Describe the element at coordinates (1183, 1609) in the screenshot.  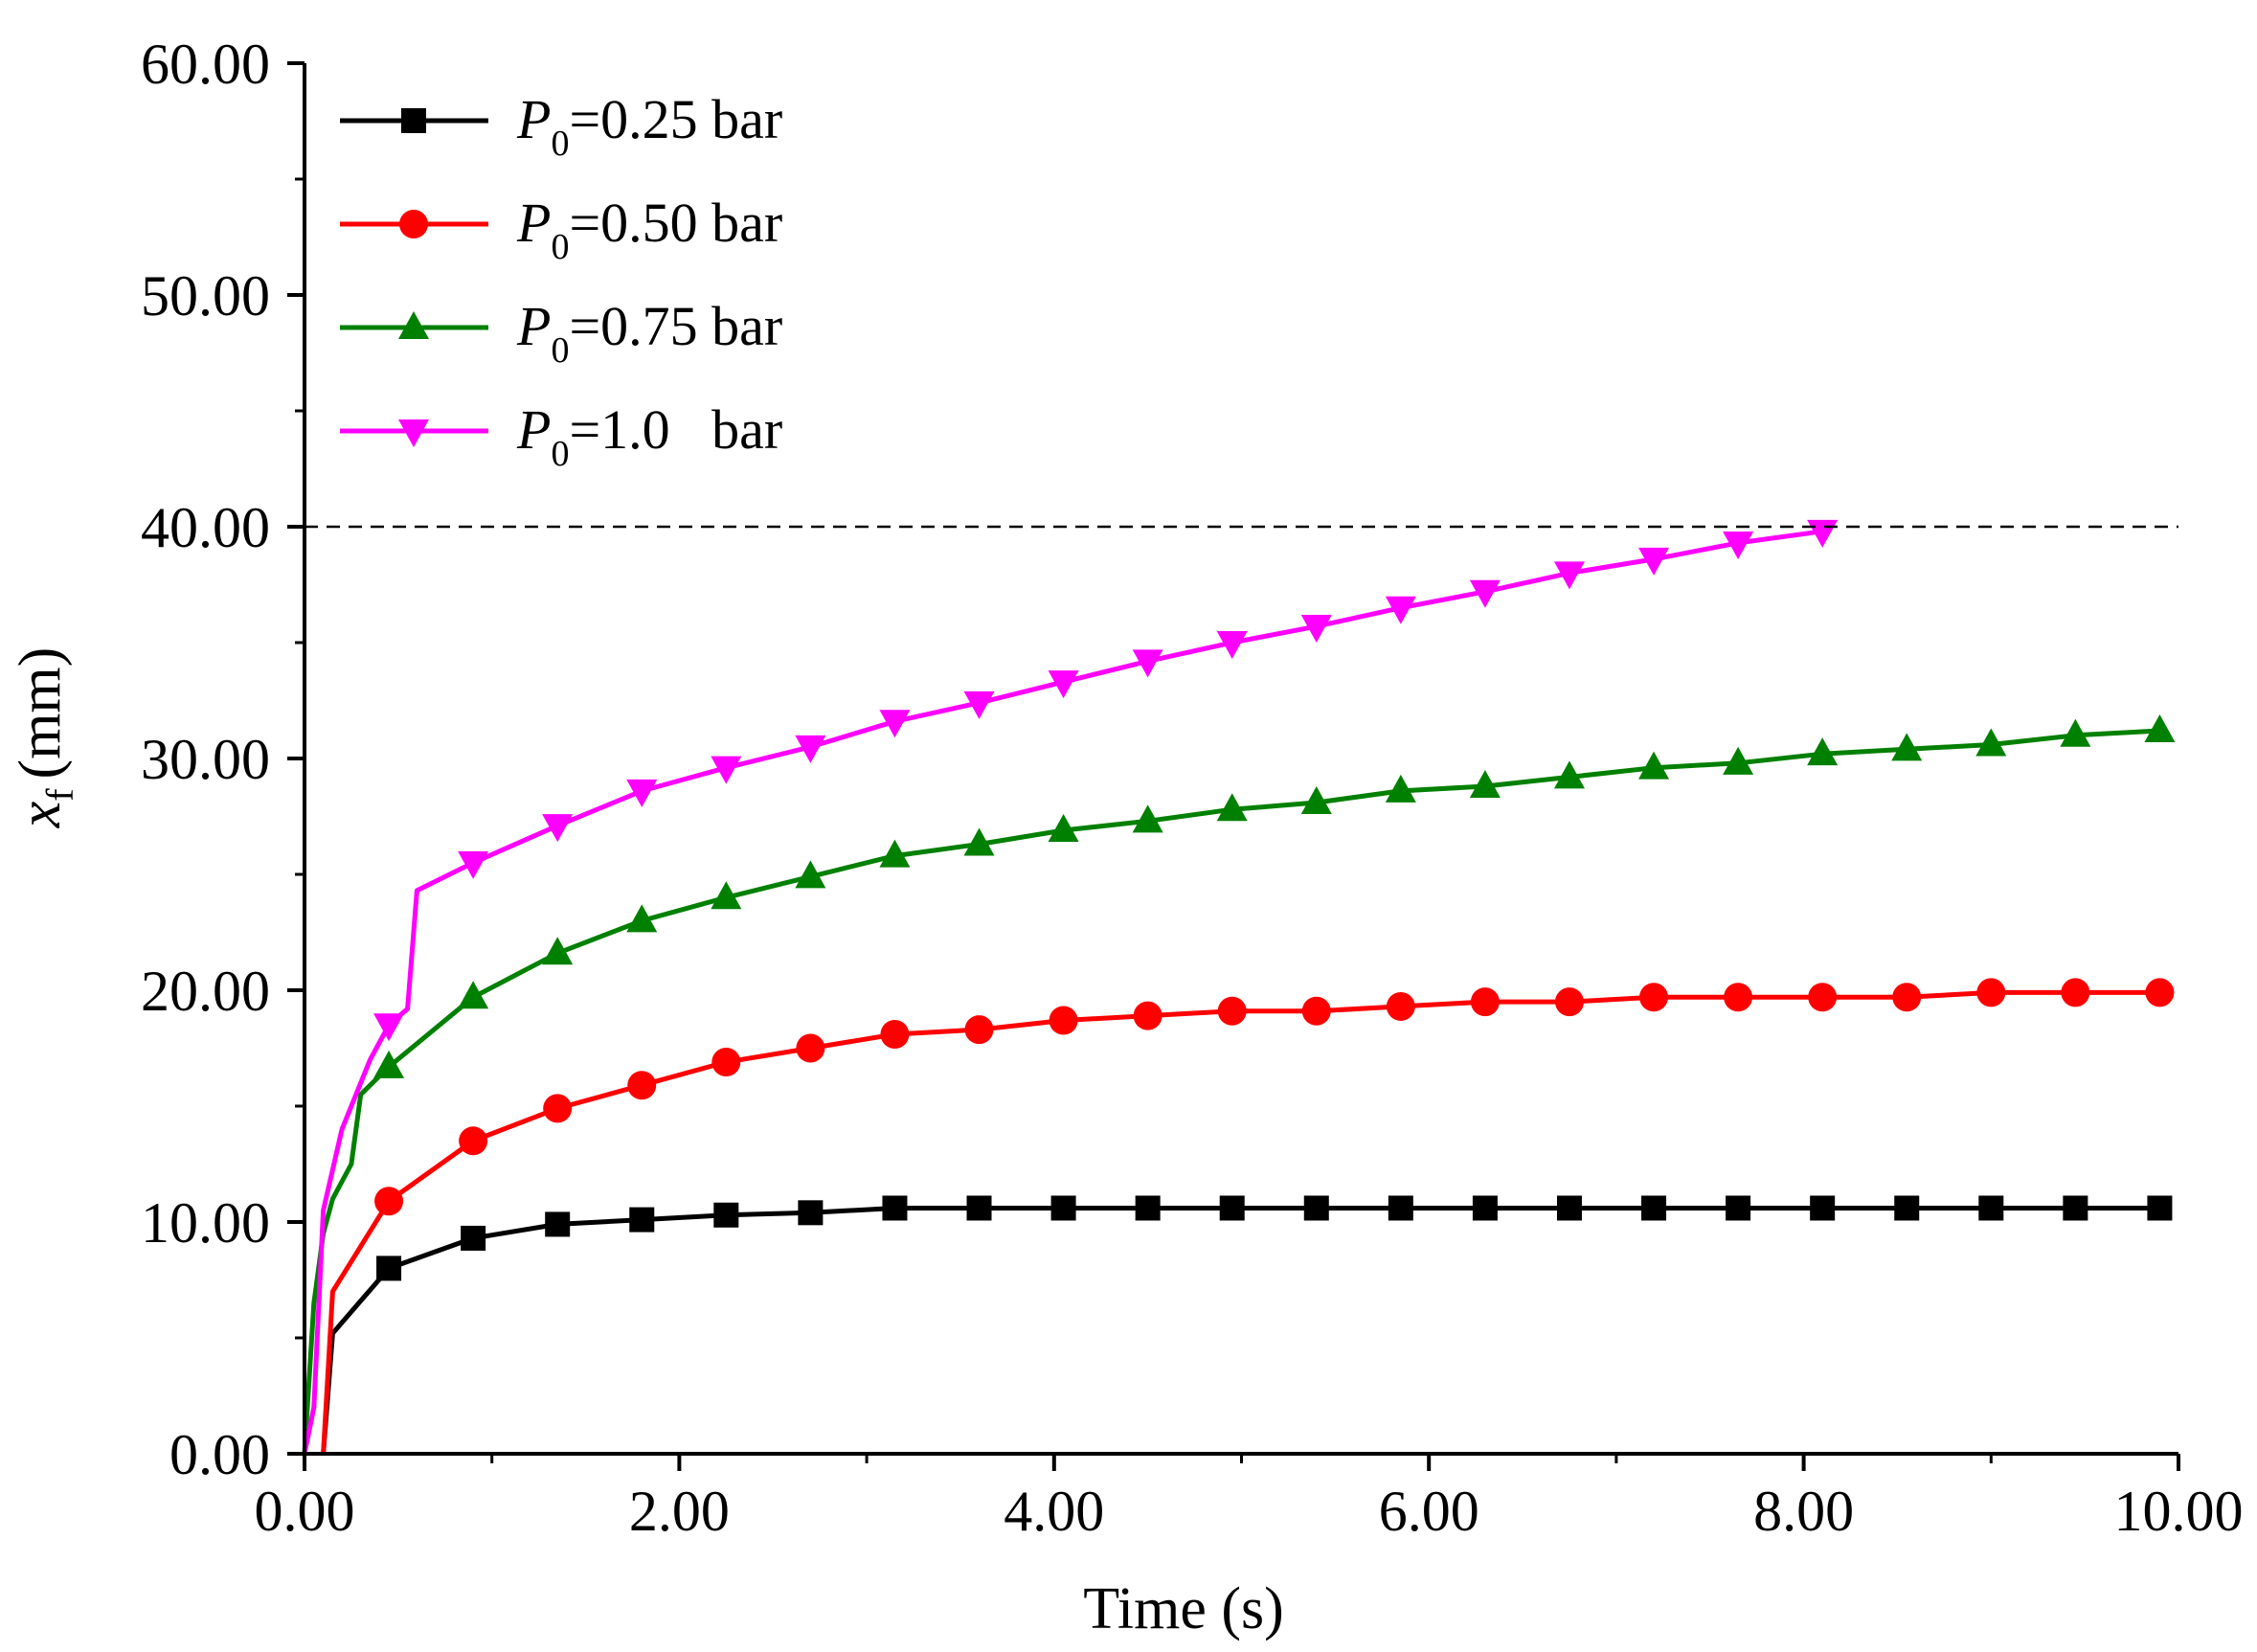
I see `x-axis-title: Time (s)` at that location.